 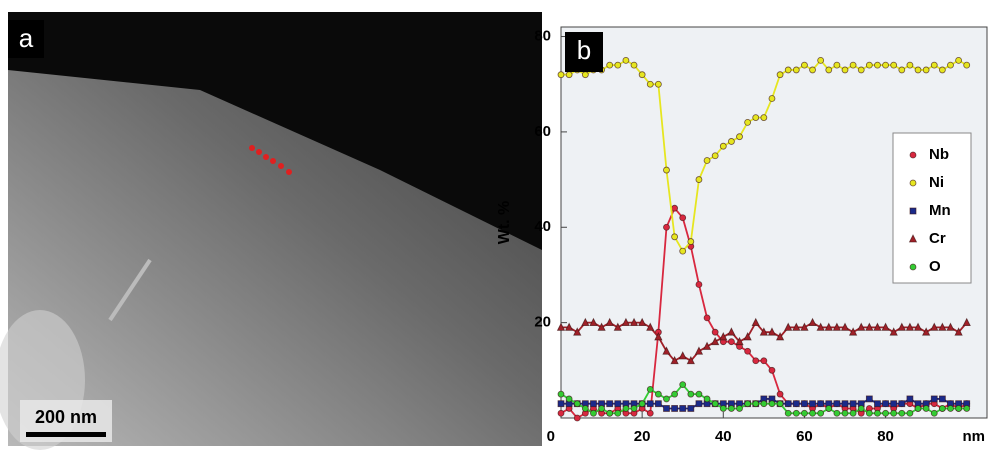 What do you see at coordinates (66, 417) in the screenshot?
I see `scale-bar-label: 200 nm` at bounding box center [66, 417].